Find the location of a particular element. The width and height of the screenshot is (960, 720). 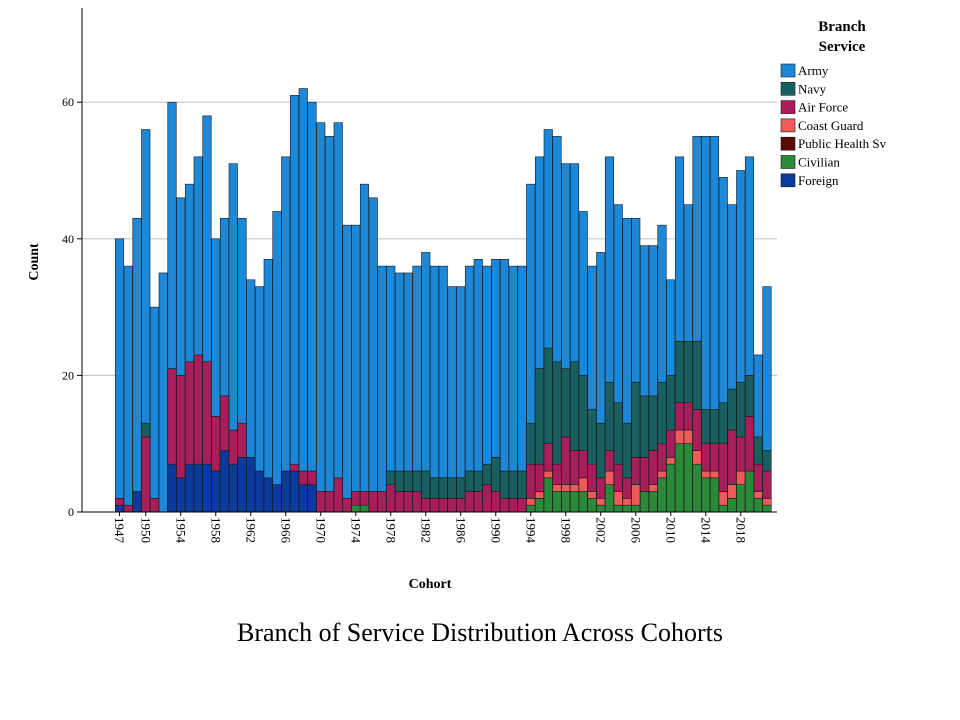

legend-label: Navy is located at coordinates (812, 88).